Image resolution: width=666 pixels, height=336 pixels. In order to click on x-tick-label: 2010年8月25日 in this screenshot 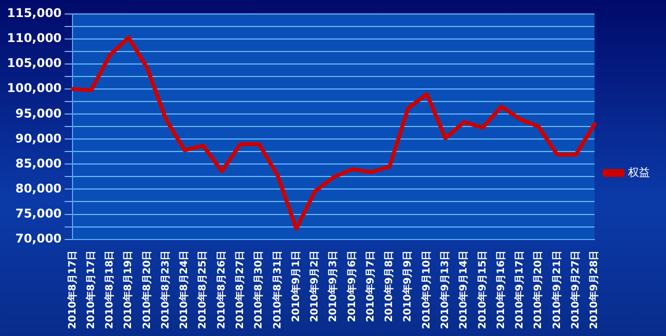, I will do `click(202, 290)`.